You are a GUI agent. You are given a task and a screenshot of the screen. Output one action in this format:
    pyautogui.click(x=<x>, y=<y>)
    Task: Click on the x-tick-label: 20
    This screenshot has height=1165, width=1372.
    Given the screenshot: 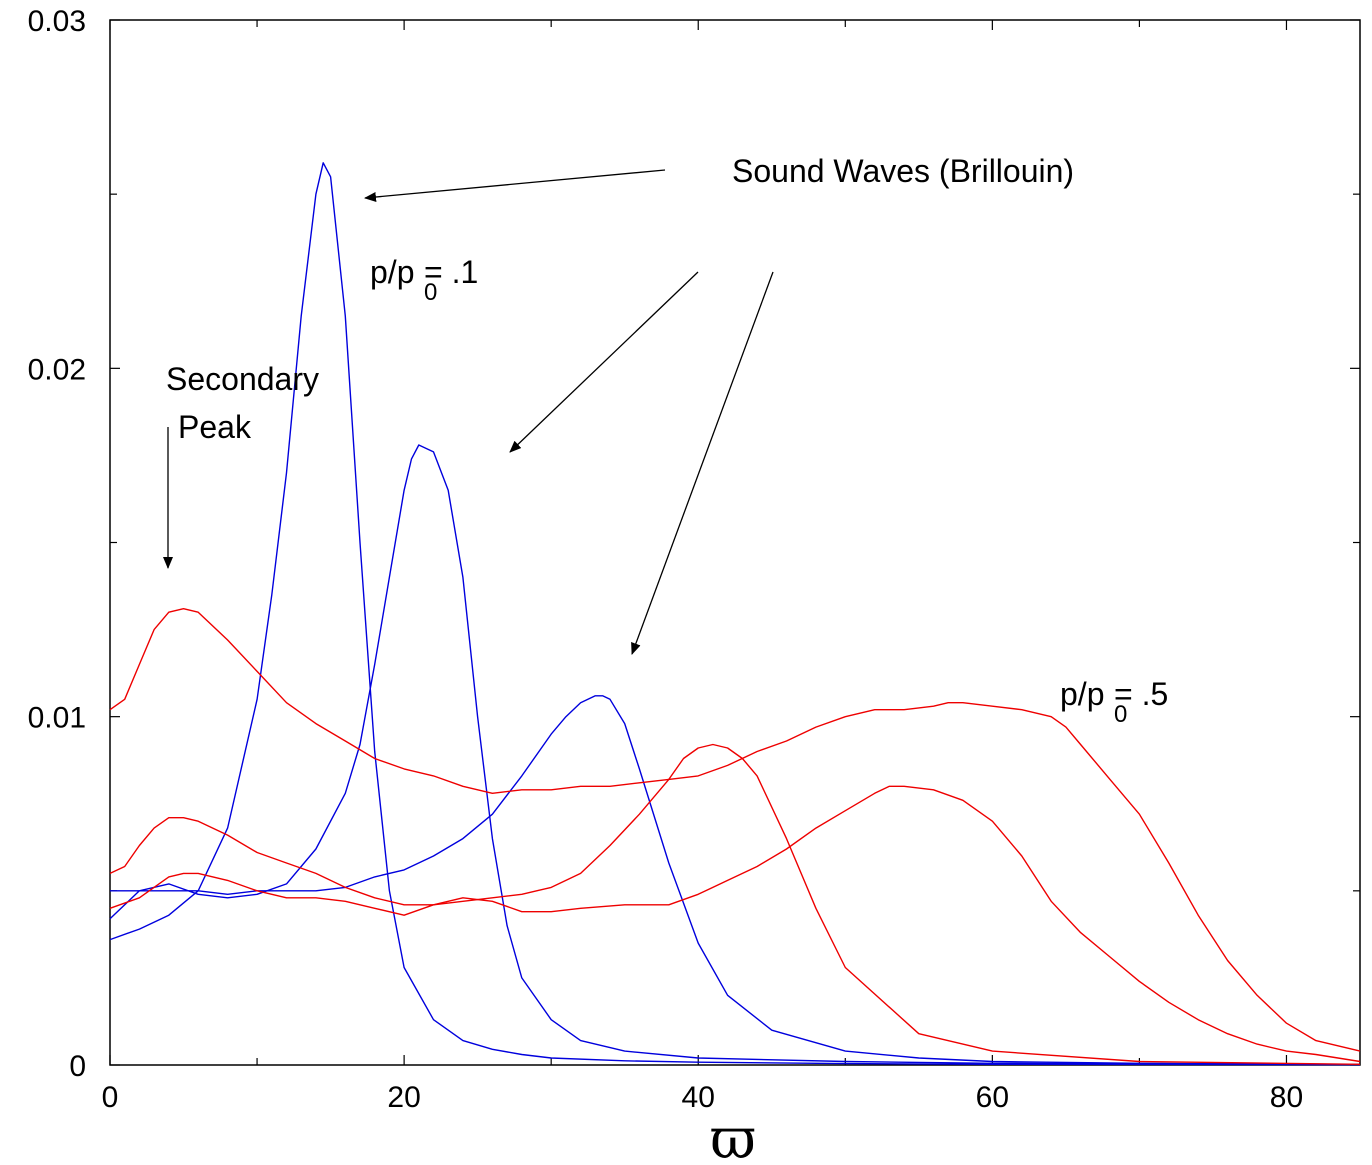 What is the action you would take?
    pyautogui.click(x=403, y=1097)
    